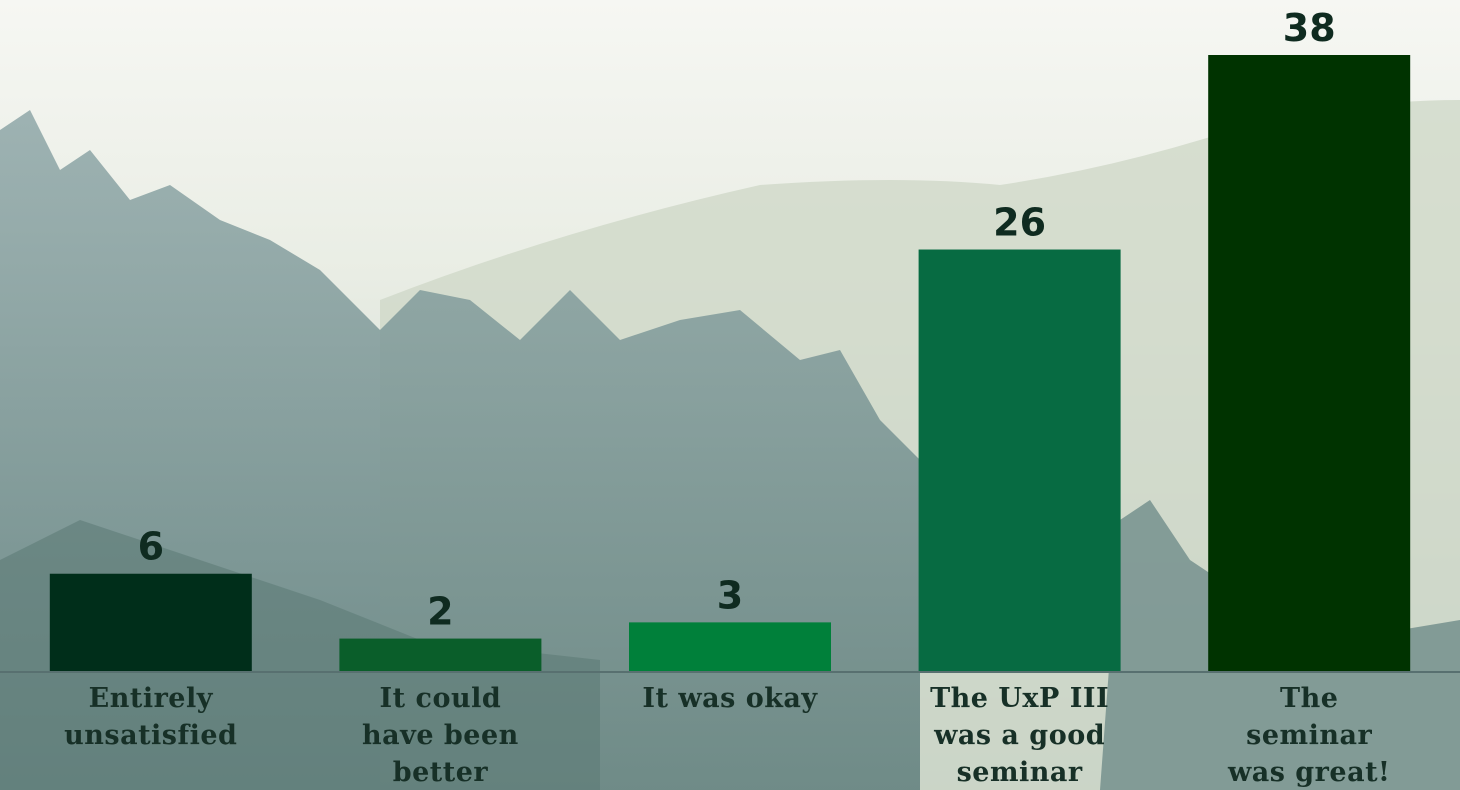 The image size is (1460, 790). Describe the element at coordinates (440, 612) in the screenshot. I see `value-label: 2` at that location.